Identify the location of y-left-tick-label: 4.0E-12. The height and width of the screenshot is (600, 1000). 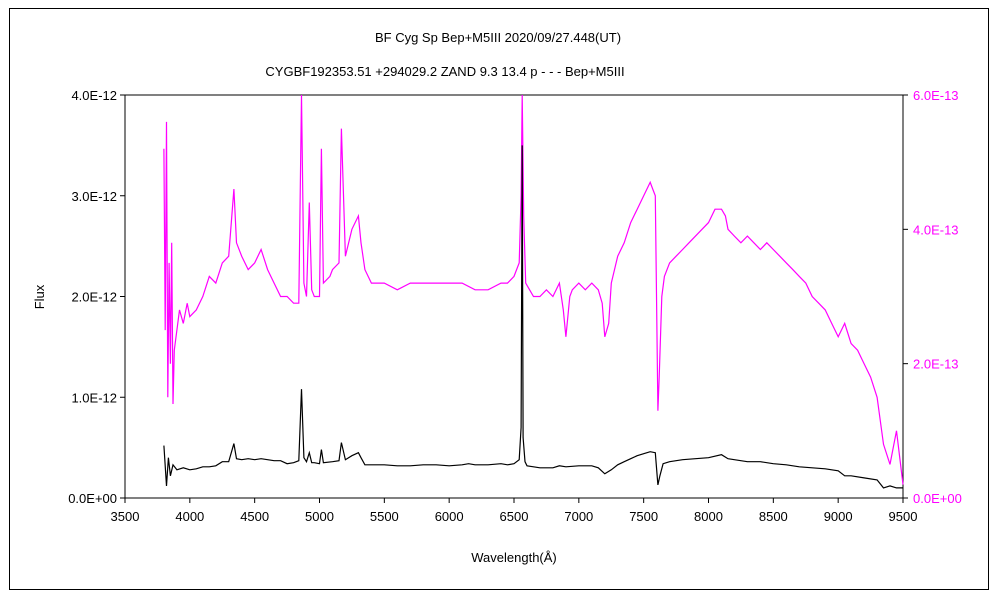
(94, 95).